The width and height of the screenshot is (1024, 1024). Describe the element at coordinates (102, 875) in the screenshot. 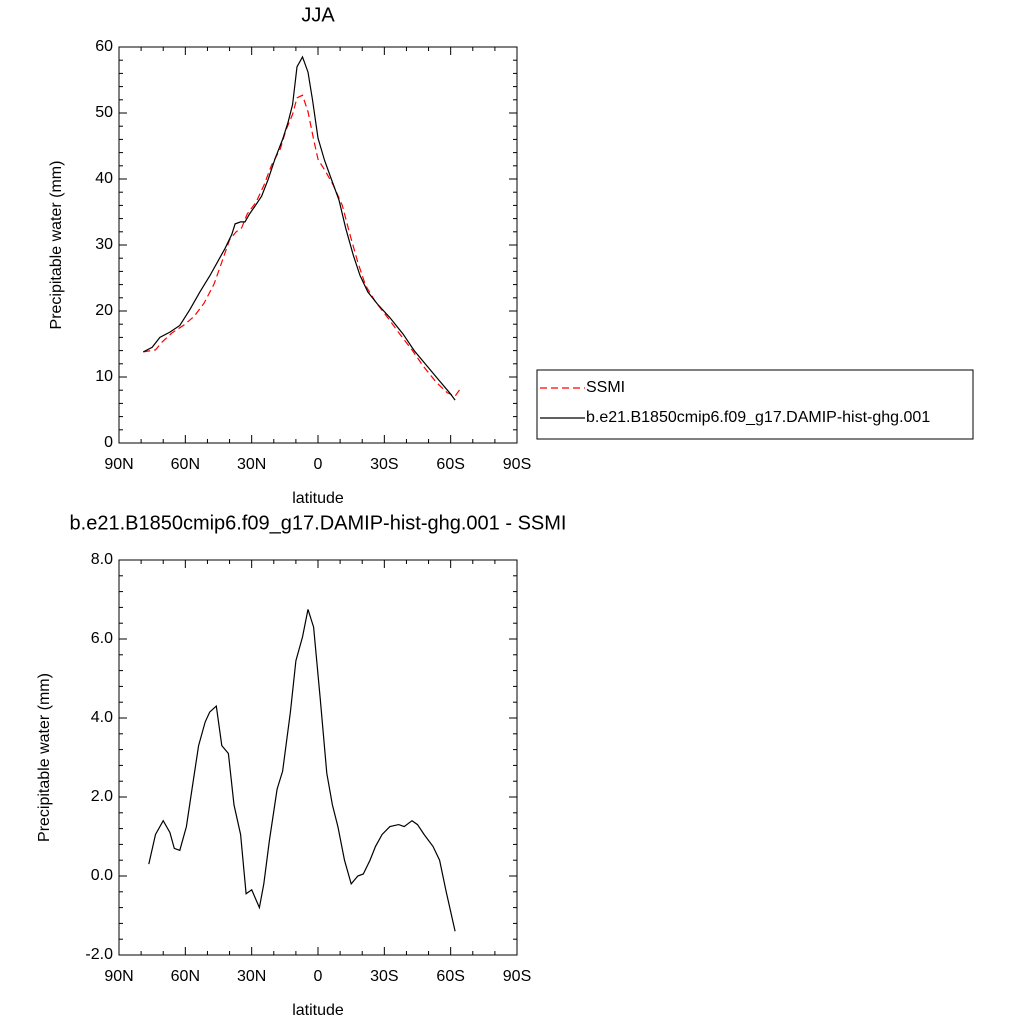

I see `y-tick-label: 0.0` at that location.